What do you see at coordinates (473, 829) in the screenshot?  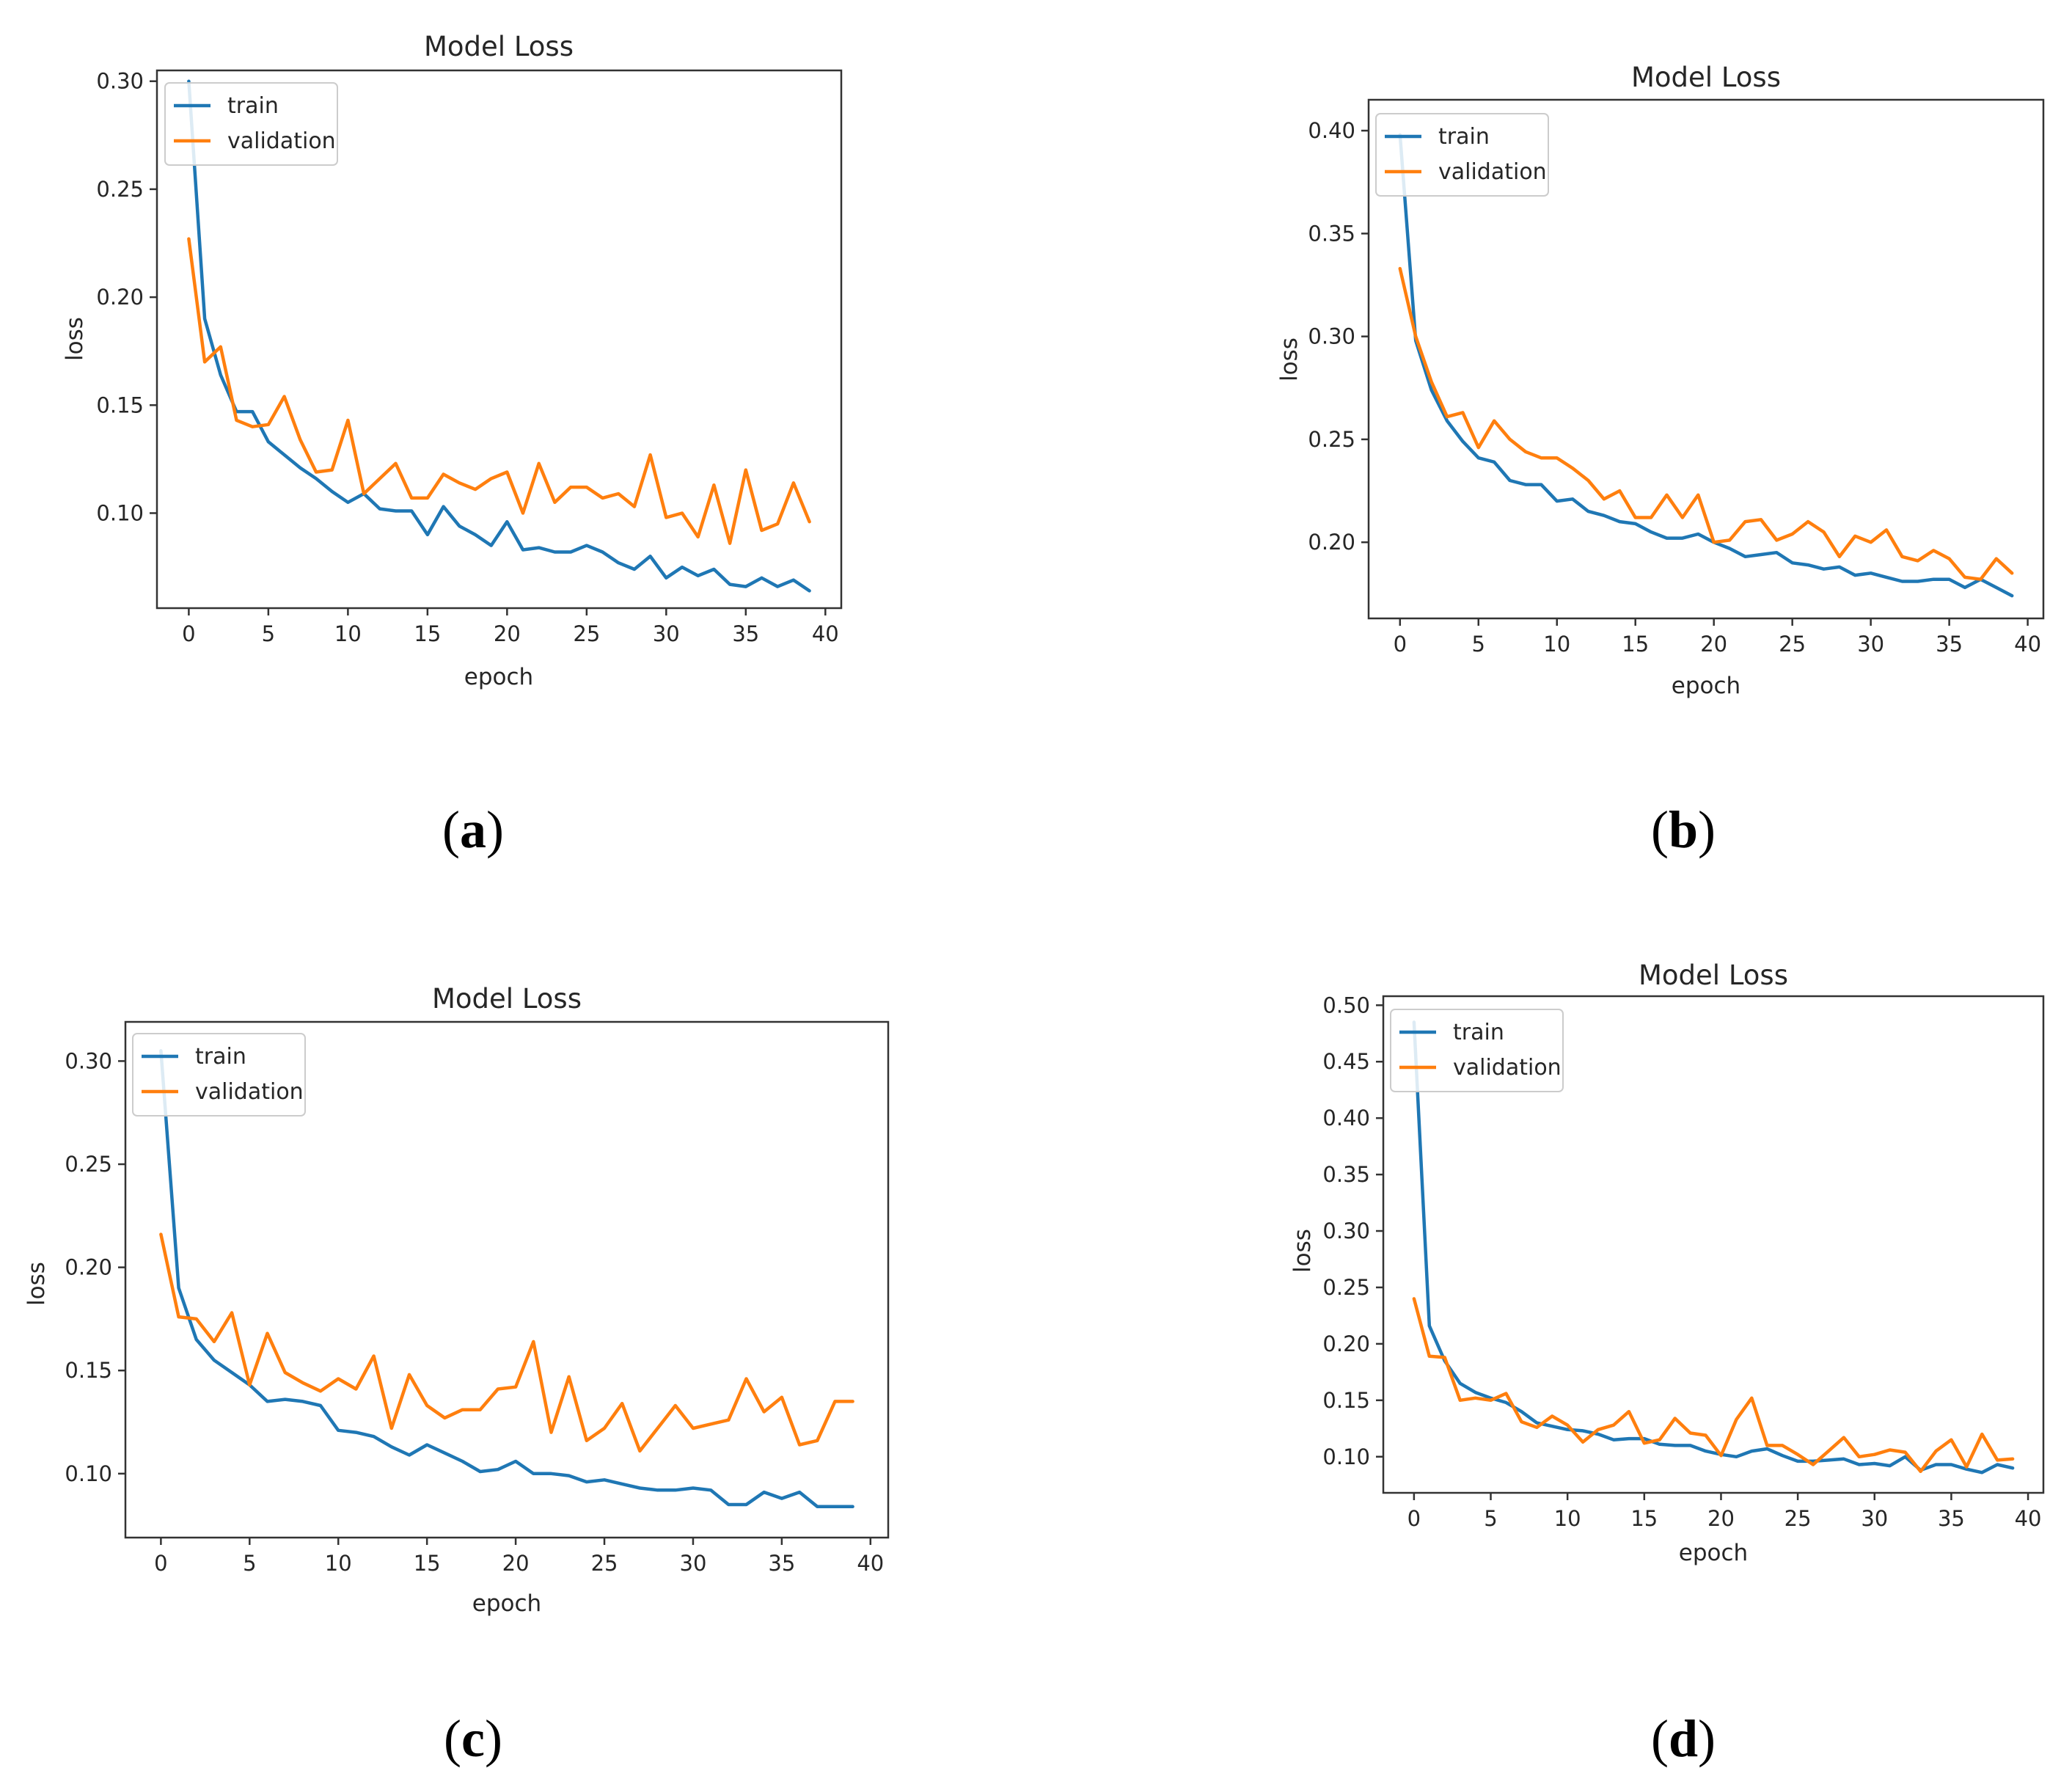 I see `panel-label-a: (a)` at bounding box center [473, 829].